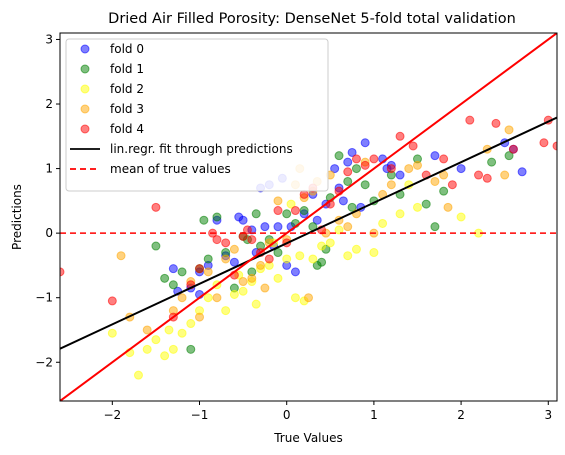 Image resolution: width=565 pixels, height=455 pixels. Describe the element at coordinates (308, 438) in the screenshot. I see `x-axis-label: True Values` at that location.